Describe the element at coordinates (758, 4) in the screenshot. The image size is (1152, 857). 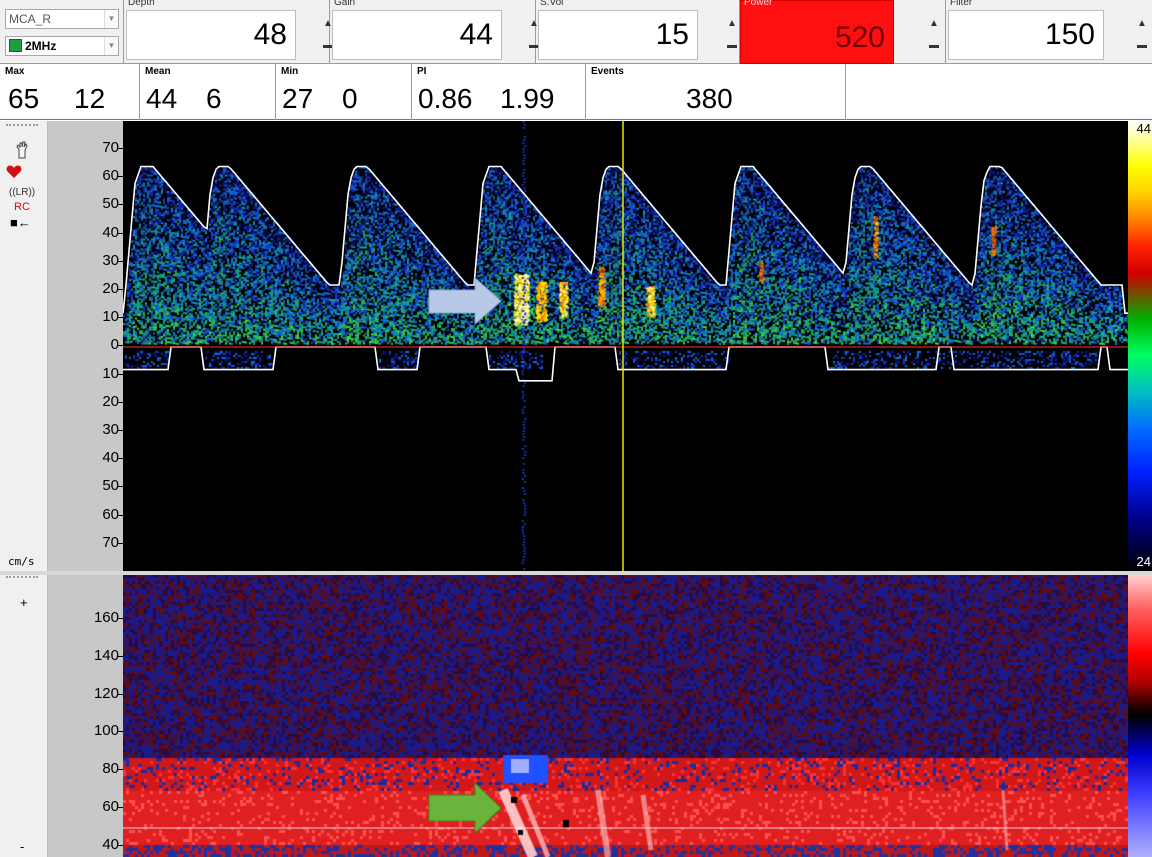
I see `power-label: Power` at that location.